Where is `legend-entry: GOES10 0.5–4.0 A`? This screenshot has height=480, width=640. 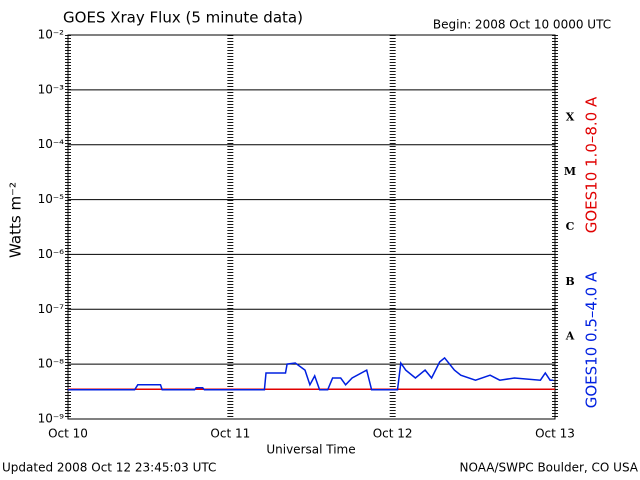
legend-entry: GOES10 0.5–4.0 A is located at coordinates (592, 339).